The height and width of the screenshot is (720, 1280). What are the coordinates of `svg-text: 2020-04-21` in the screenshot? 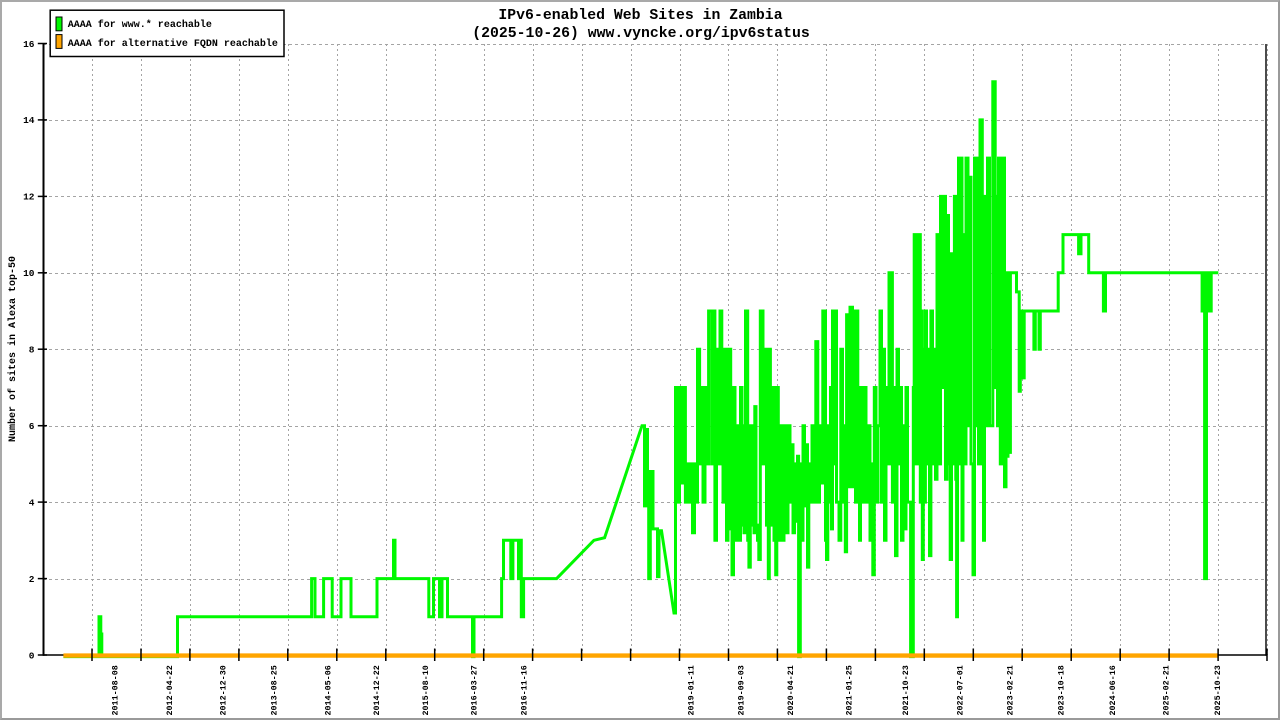 It's located at (791, 690).